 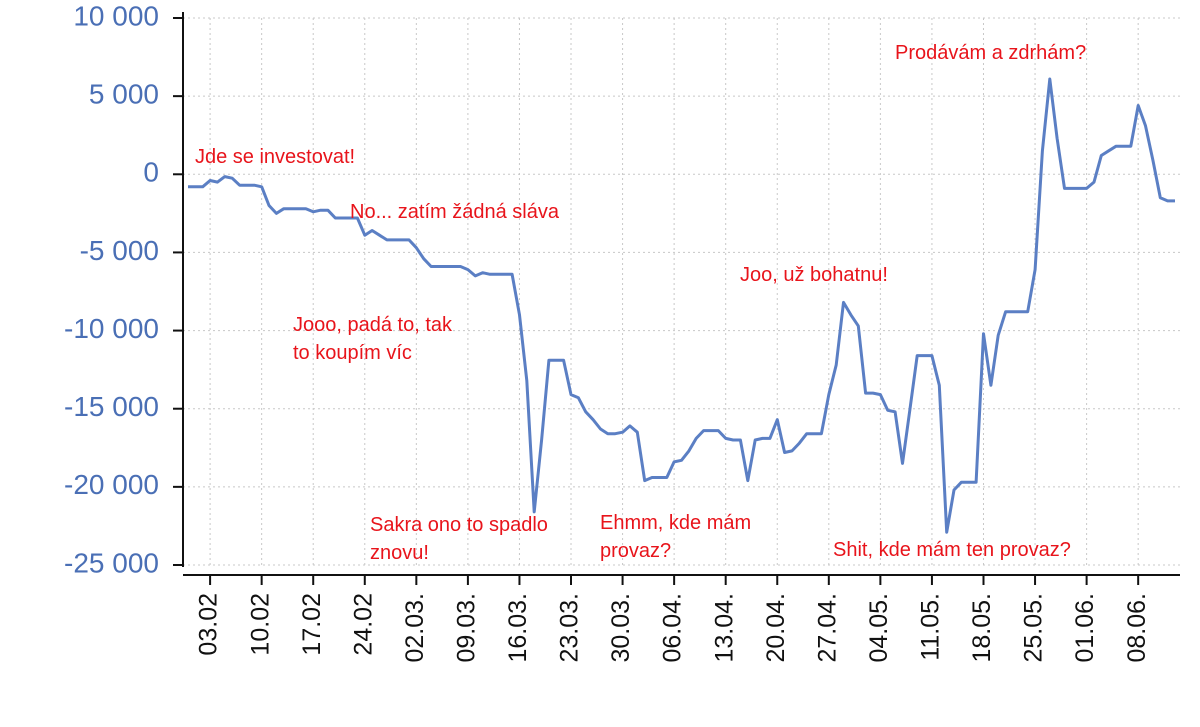 I want to click on y-tick-label: -15 000, so click(x=111, y=406).